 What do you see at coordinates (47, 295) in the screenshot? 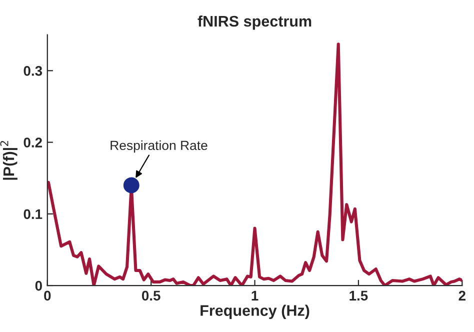
I see `x-tick-label: 0` at bounding box center [47, 295].